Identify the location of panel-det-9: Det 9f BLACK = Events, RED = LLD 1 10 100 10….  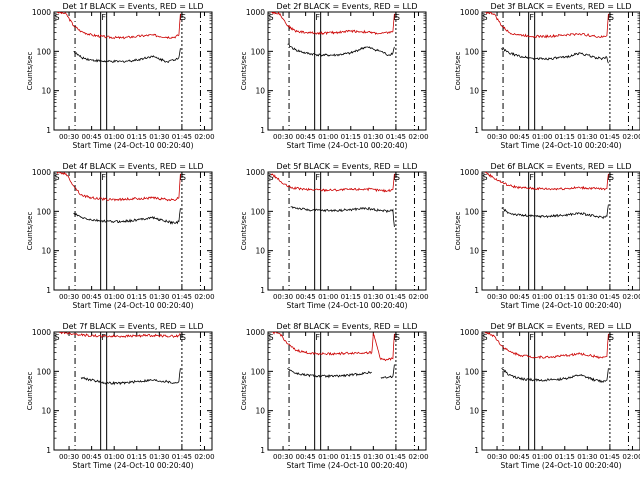
(547, 396).